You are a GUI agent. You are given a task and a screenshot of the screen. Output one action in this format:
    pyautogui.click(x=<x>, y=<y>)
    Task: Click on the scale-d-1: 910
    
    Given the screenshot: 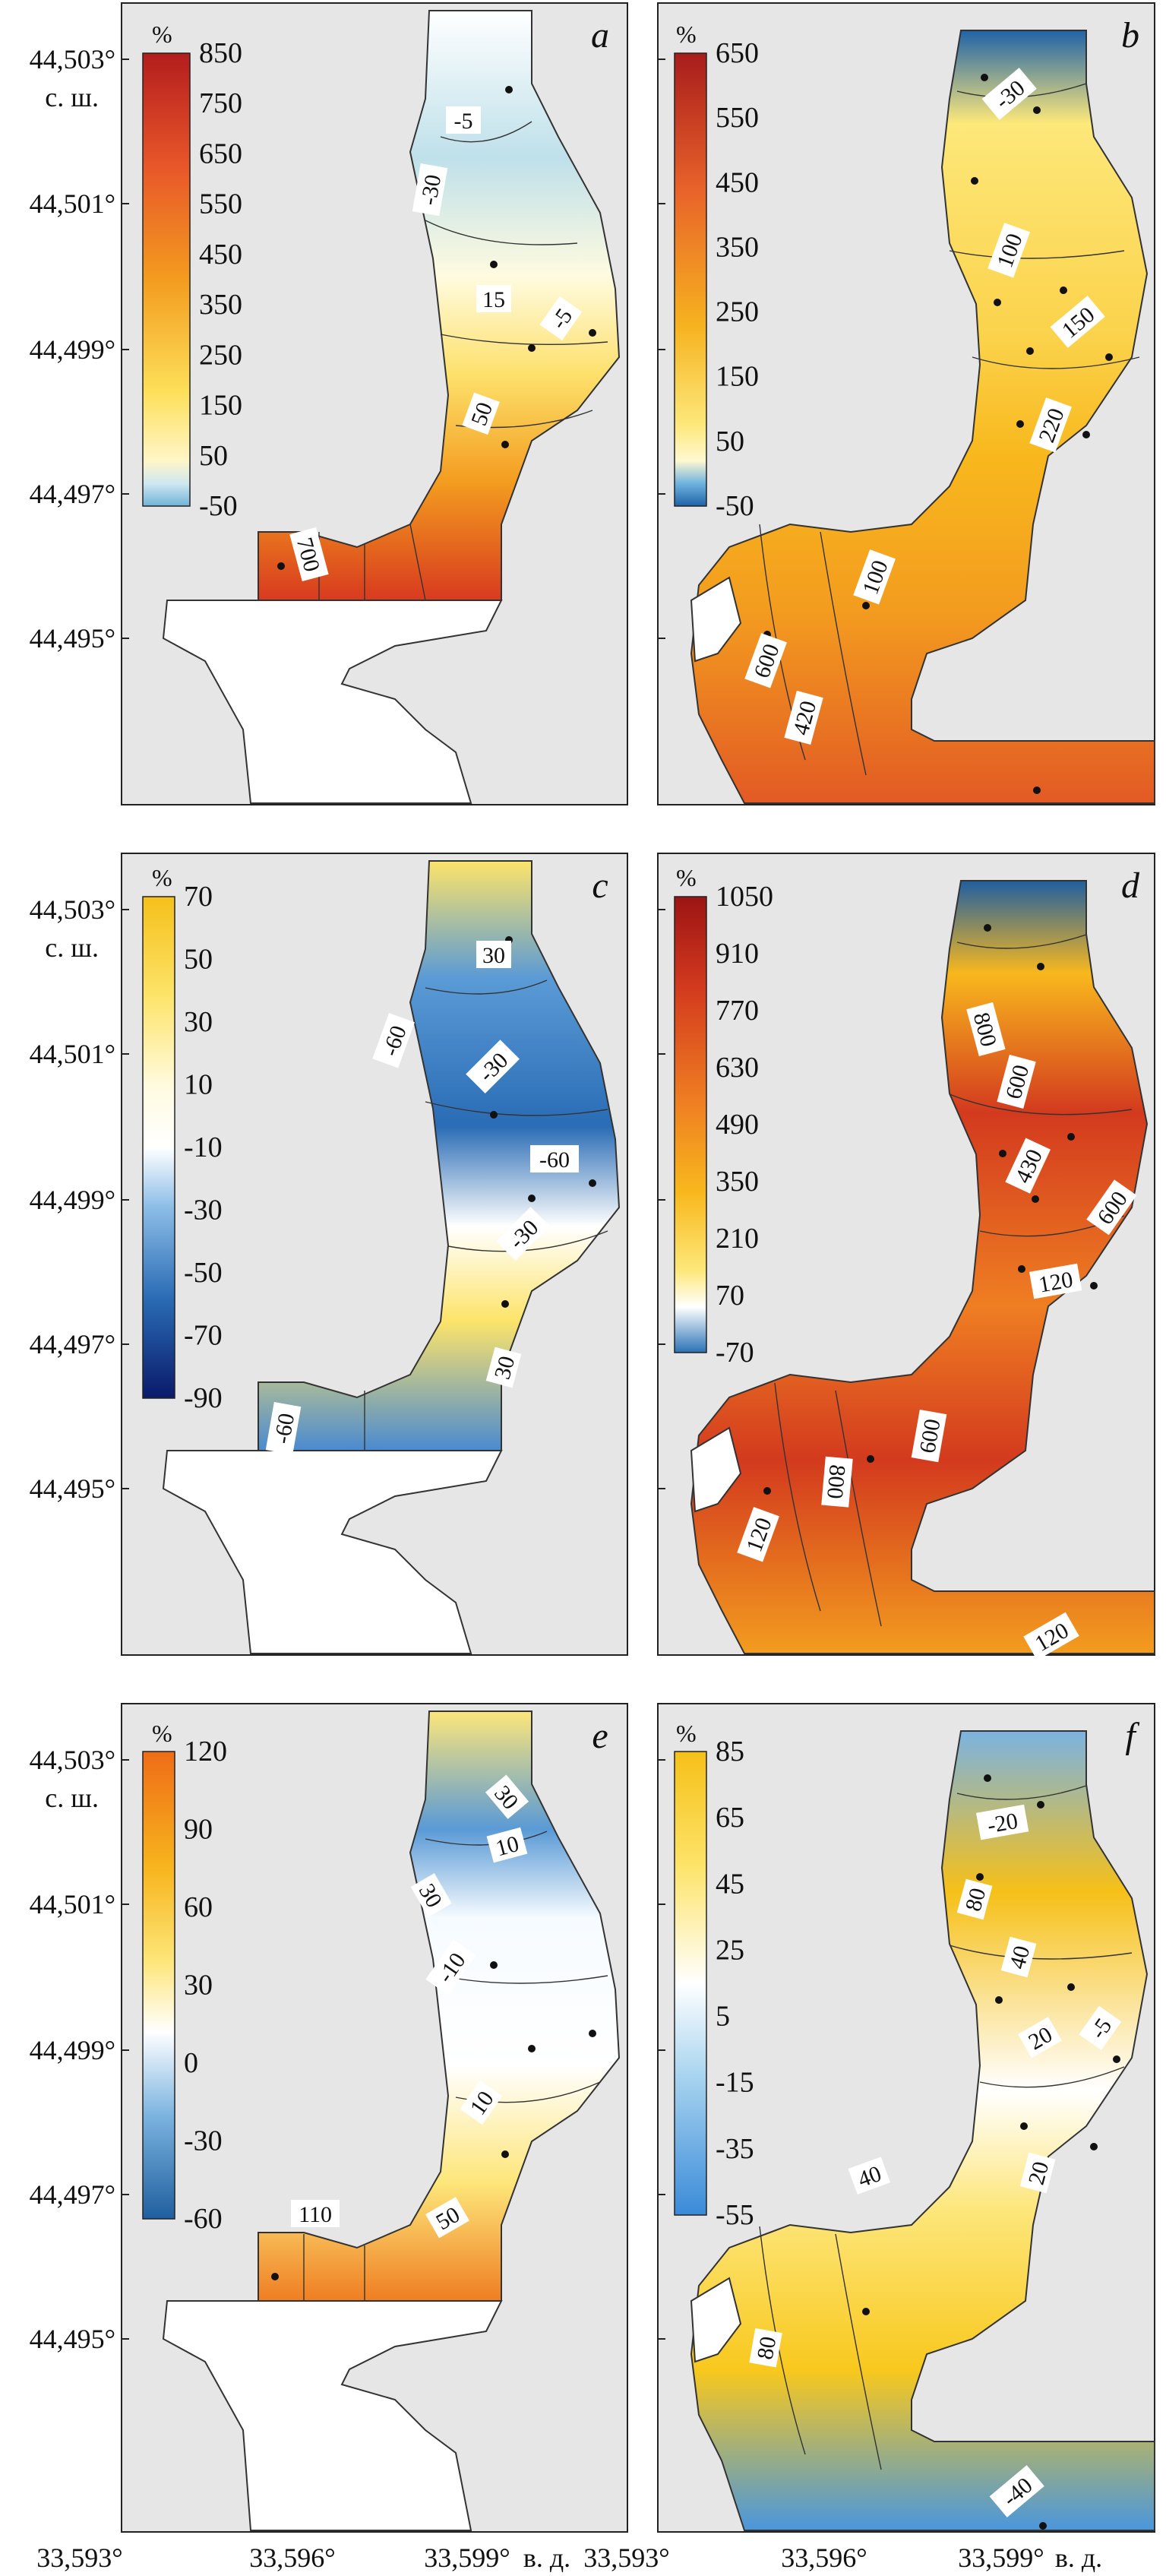 What is the action you would take?
    pyautogui.click(x=738, y=954)
    